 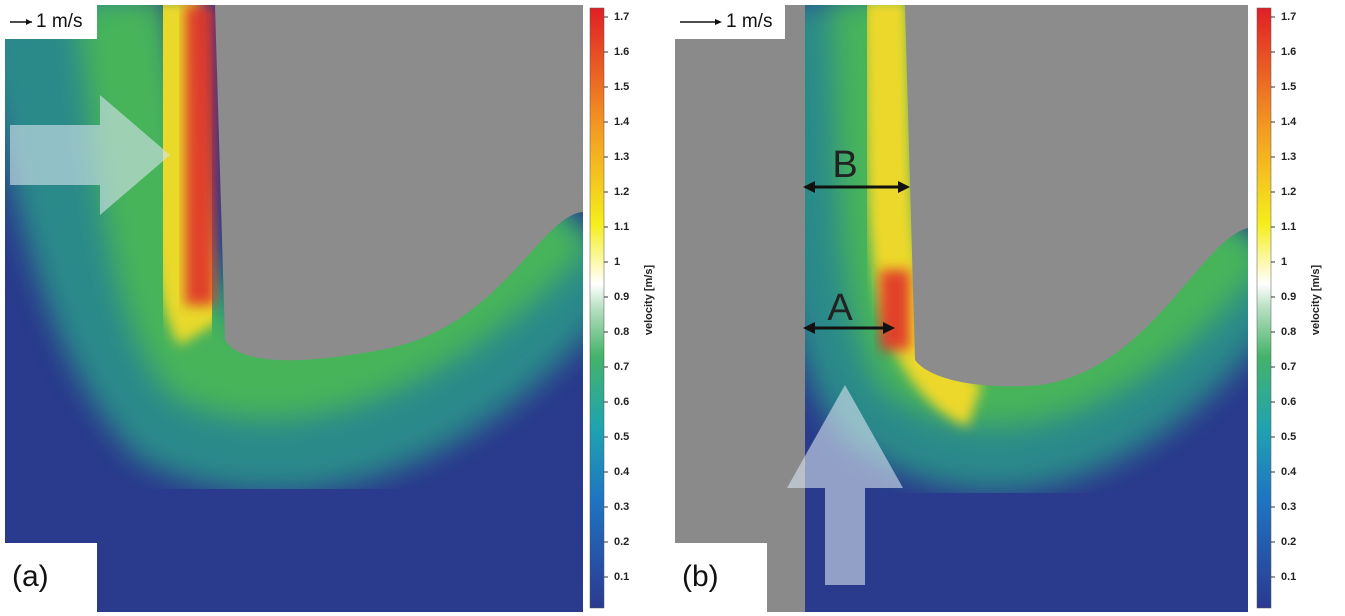 What do you see at coordinates (840, 308) in the screenshot?
I see `annotation: A` at bounding box center [840, 308].